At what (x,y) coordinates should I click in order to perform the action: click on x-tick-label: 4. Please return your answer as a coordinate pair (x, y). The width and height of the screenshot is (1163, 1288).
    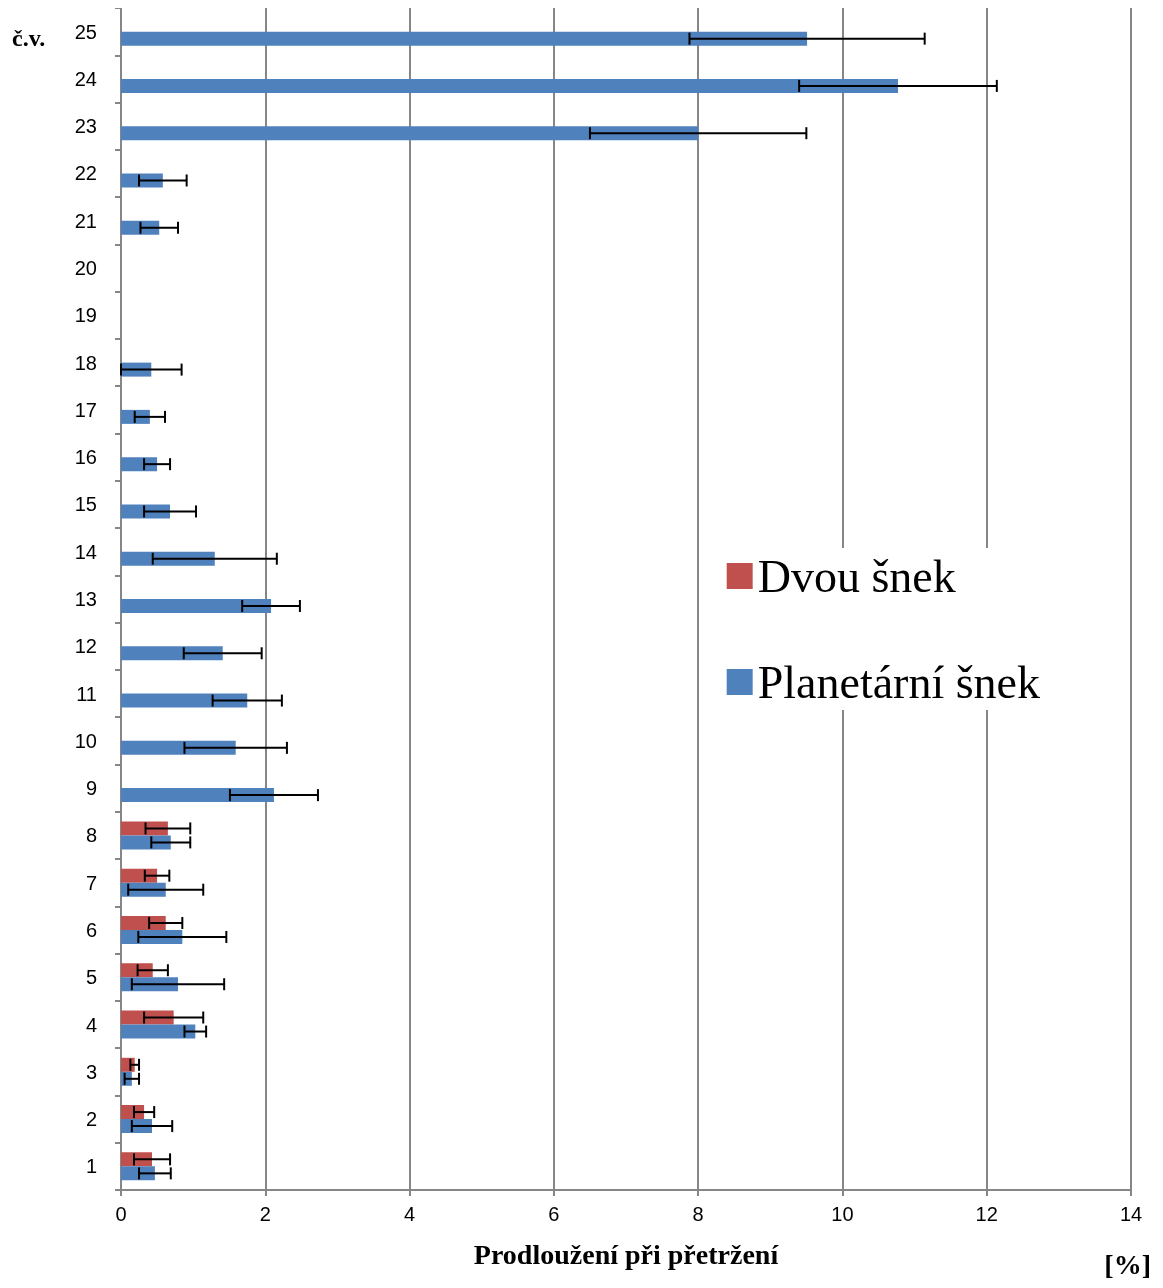
    Looking at the image, I should click on (410, 1214).